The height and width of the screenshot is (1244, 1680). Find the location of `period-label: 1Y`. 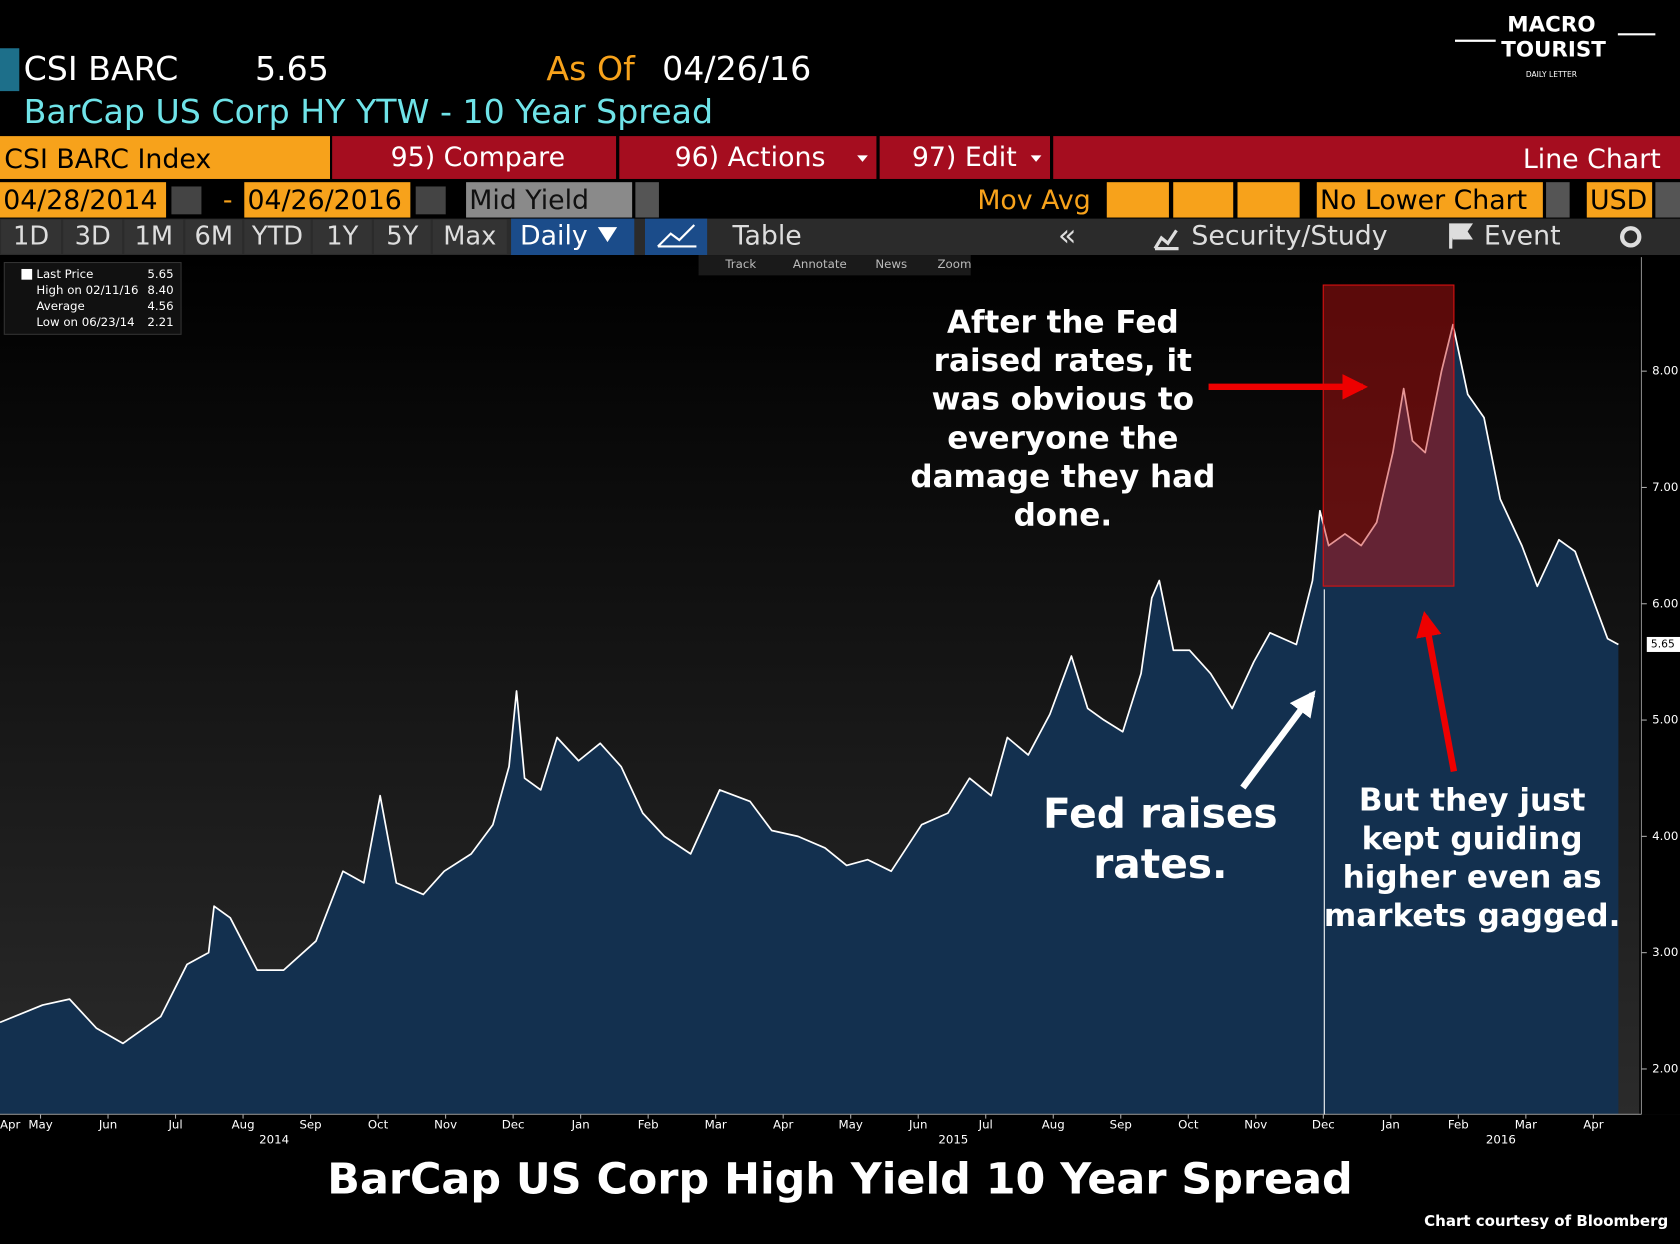

period-label: 1Y is located at coordinates (342, 236).